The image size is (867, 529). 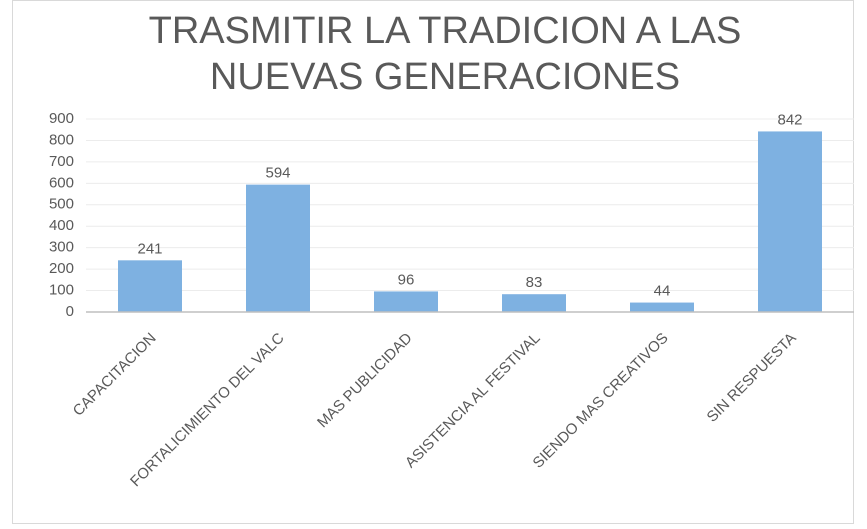 I want to click on y-tick-label: 400, so click(x=61, y=225).